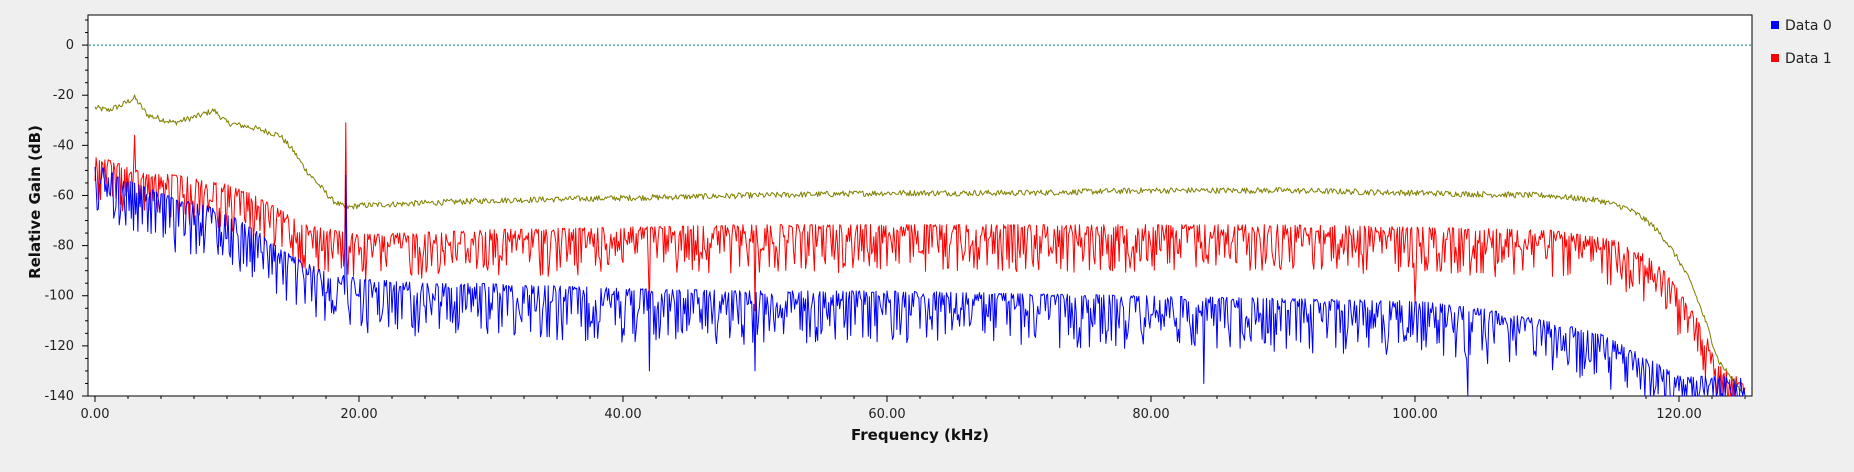  I want to click on y-tick-label: 0, so click(70, 45).